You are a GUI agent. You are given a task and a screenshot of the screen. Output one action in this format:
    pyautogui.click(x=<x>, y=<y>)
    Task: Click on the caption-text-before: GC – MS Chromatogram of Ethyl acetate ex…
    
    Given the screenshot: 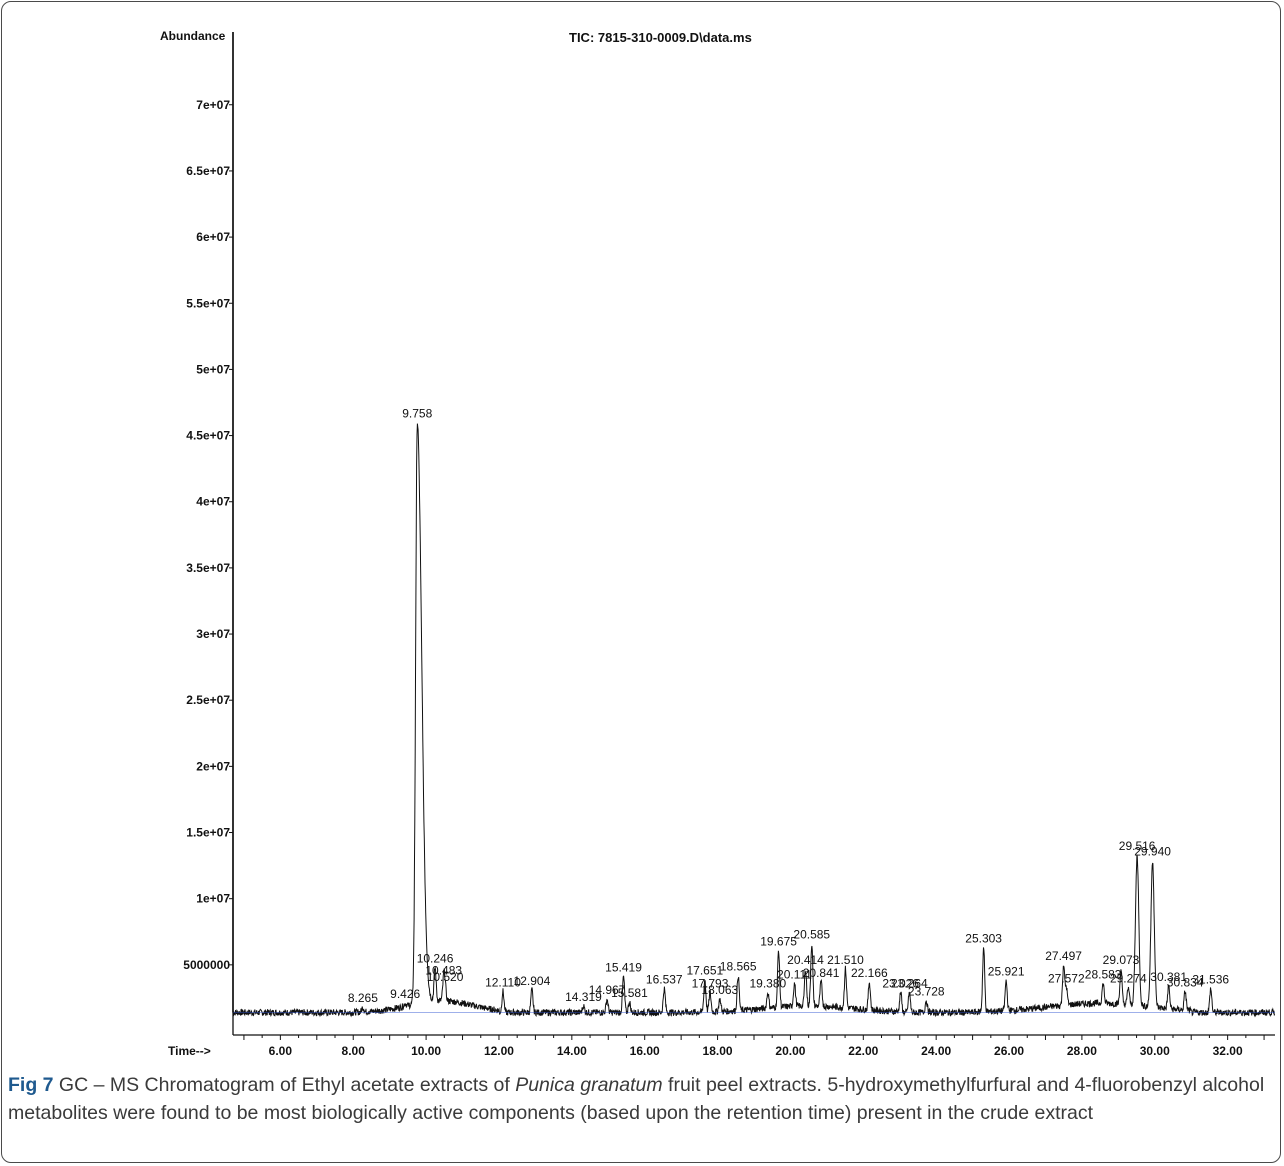 What is the action you would take?
    pyautogui.click(x=284, y=1085)
    